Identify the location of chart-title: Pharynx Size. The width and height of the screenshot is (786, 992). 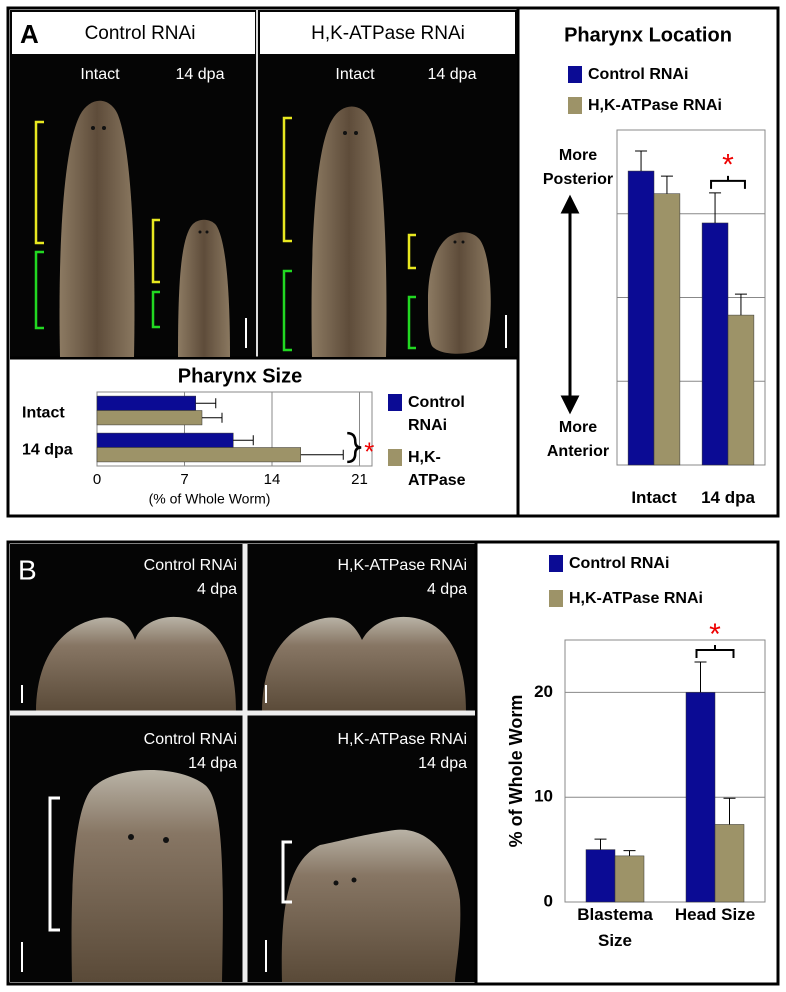
(240, 376).